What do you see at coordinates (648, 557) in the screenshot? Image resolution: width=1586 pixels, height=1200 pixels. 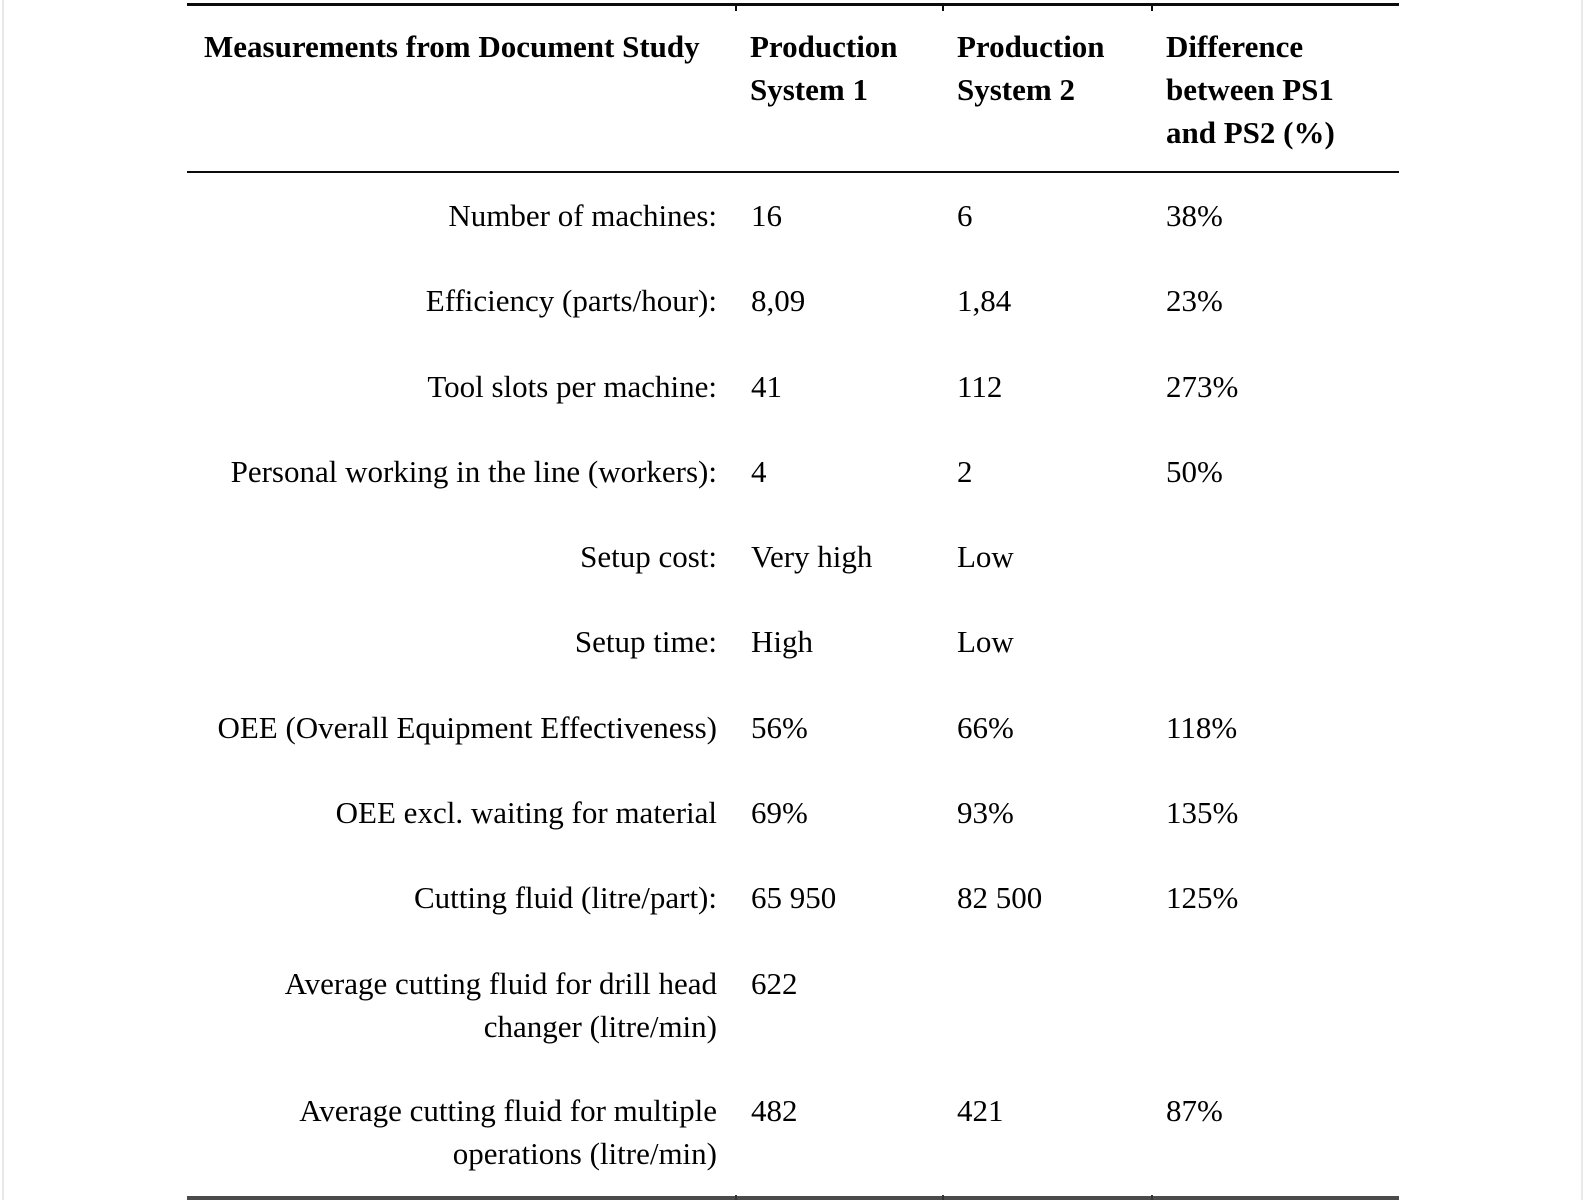 I see `row-label: Setup cost:` at bounding box center [648, 557].